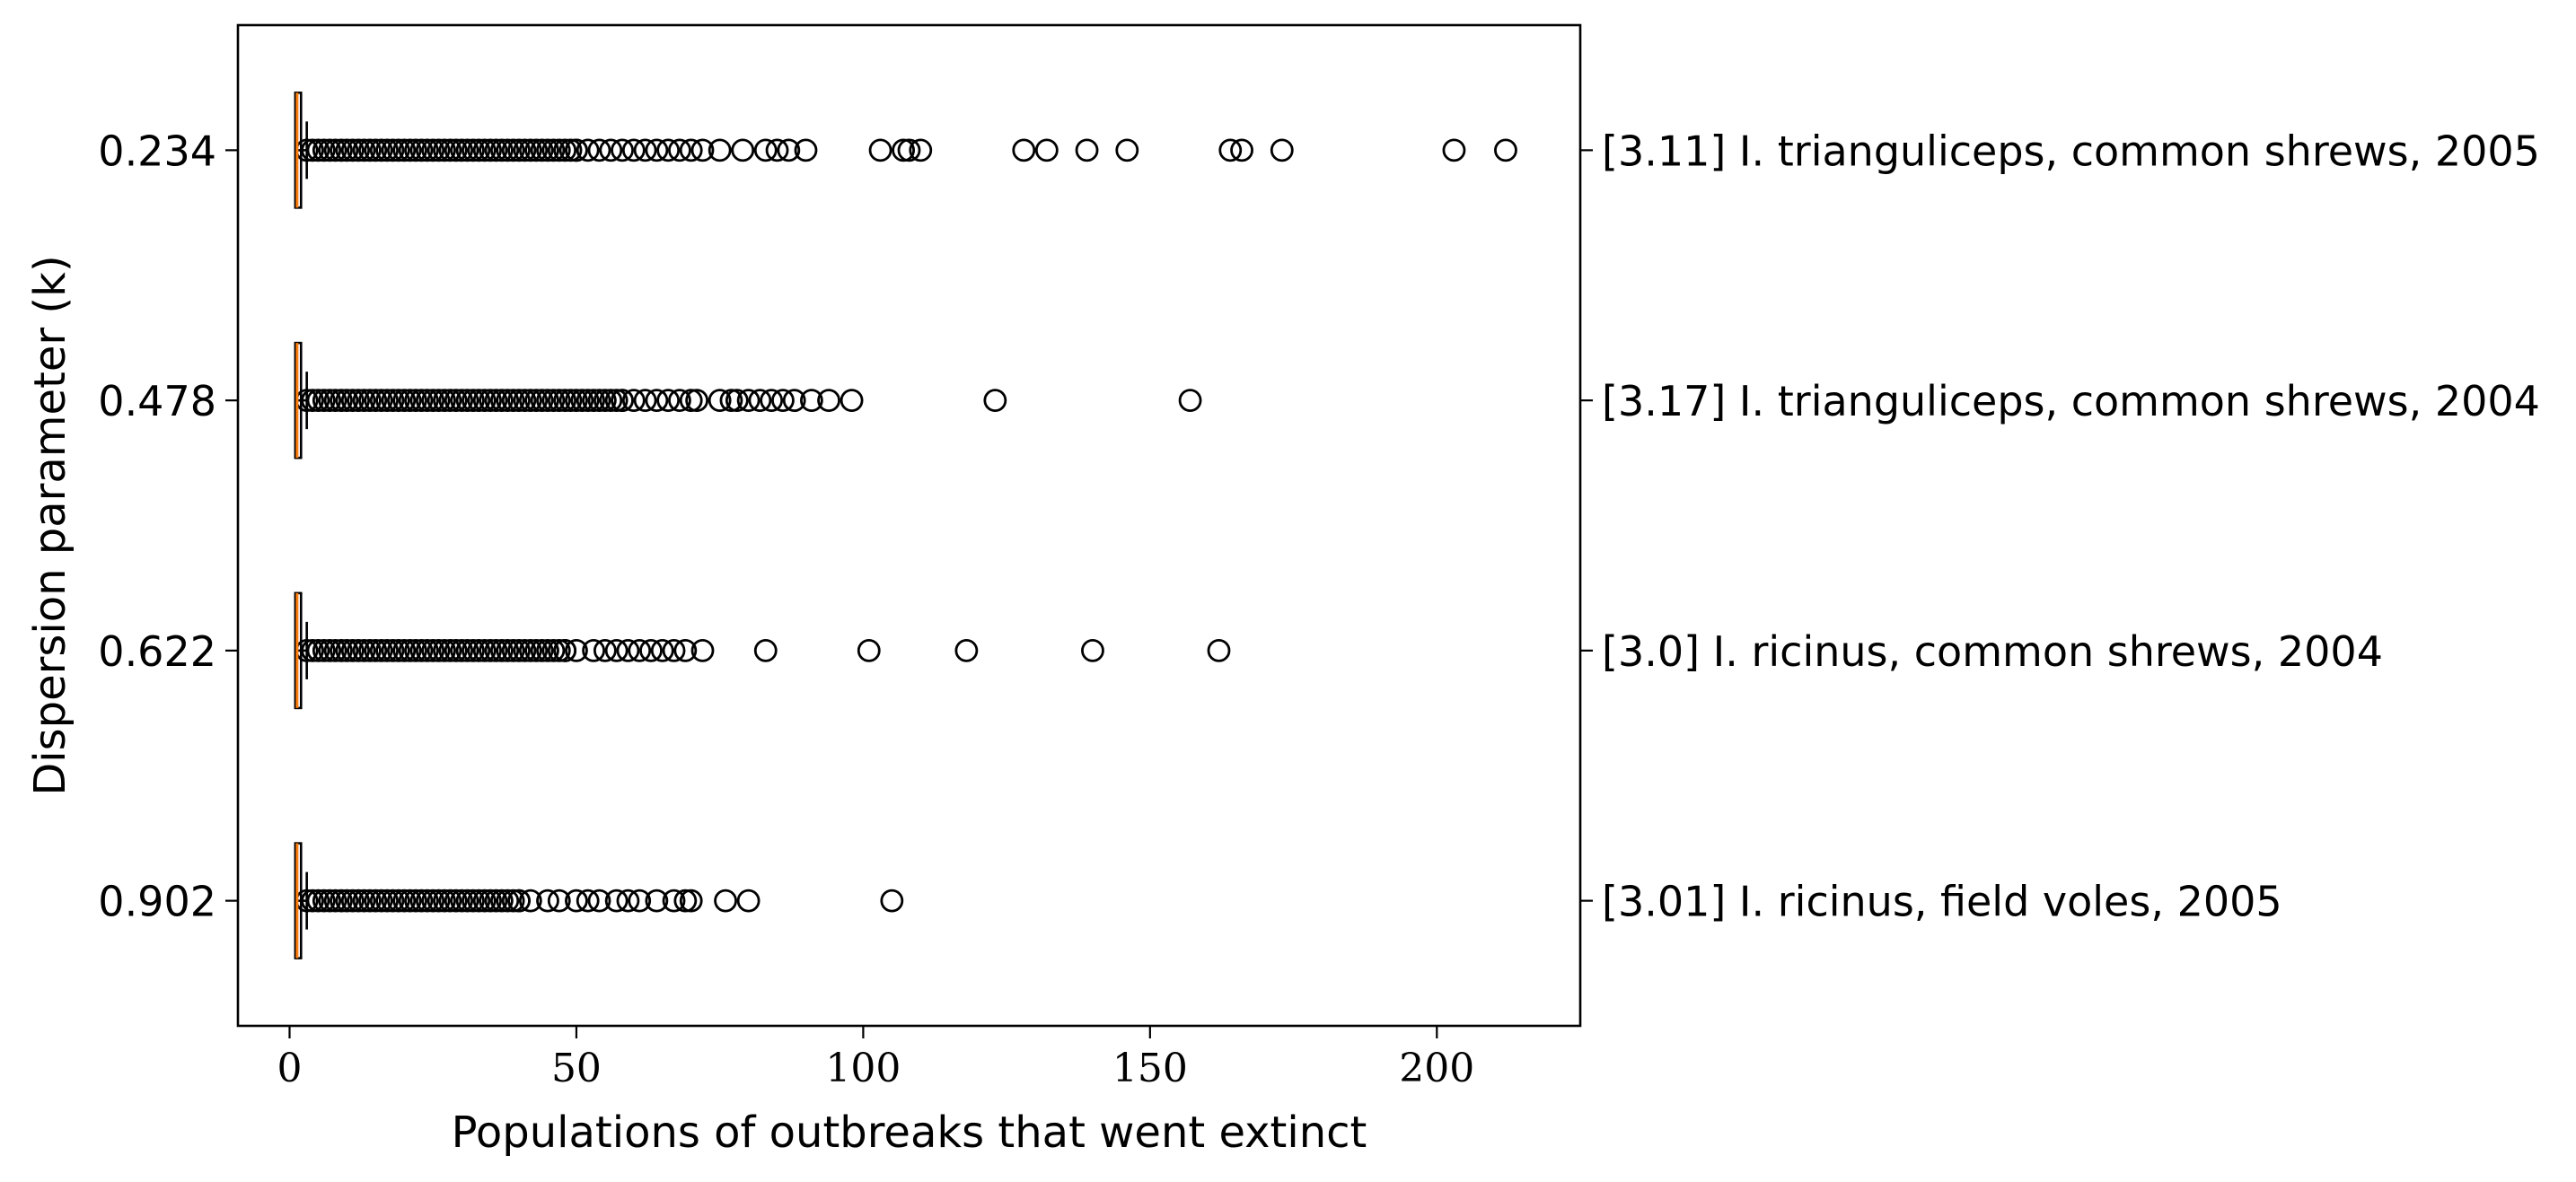  Describe the element at coordinates (157, 151) in the screenshot. I see `y-tick-label: 0.234` at that location.